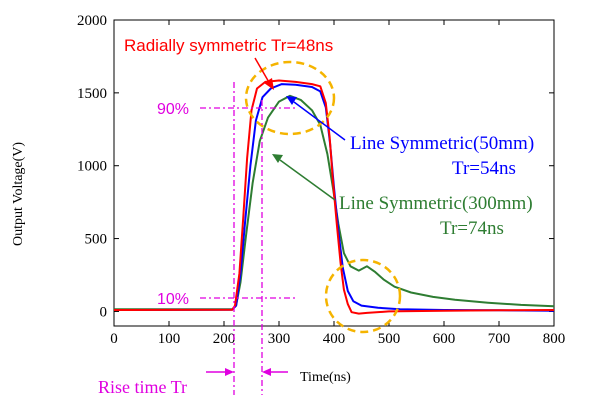 The width and height of the screenshot is (615, 397). What do you see at coordinates (92, 21) in the screenshot?
I see `y-tick-label: 2000` at bounding box center [92, 21].